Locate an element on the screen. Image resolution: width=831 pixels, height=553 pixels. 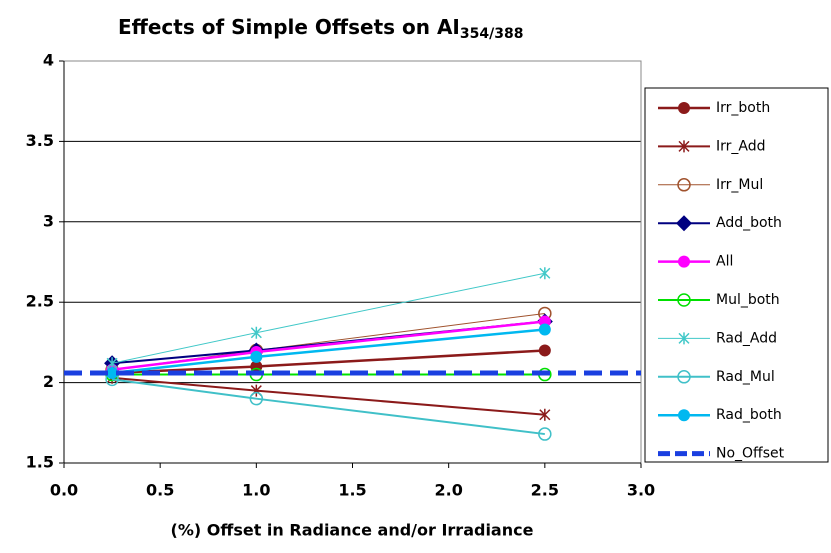
y-tick-label: 2 is located at coordinates (48, 381).